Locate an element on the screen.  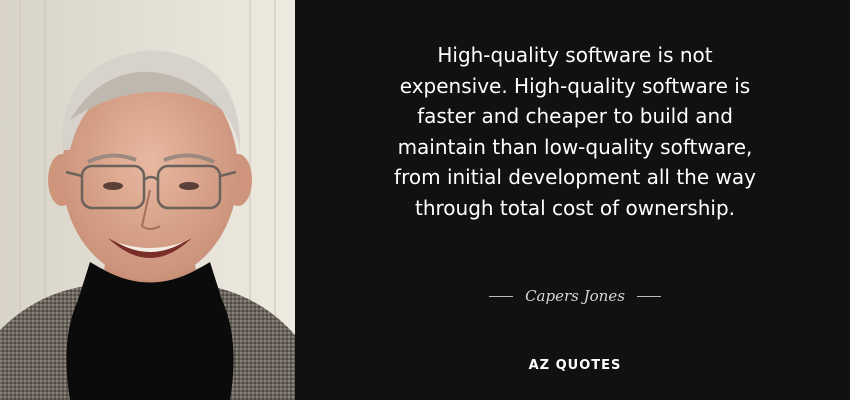
author-attribution: Capers Jones is located at coordinates (575, 296).